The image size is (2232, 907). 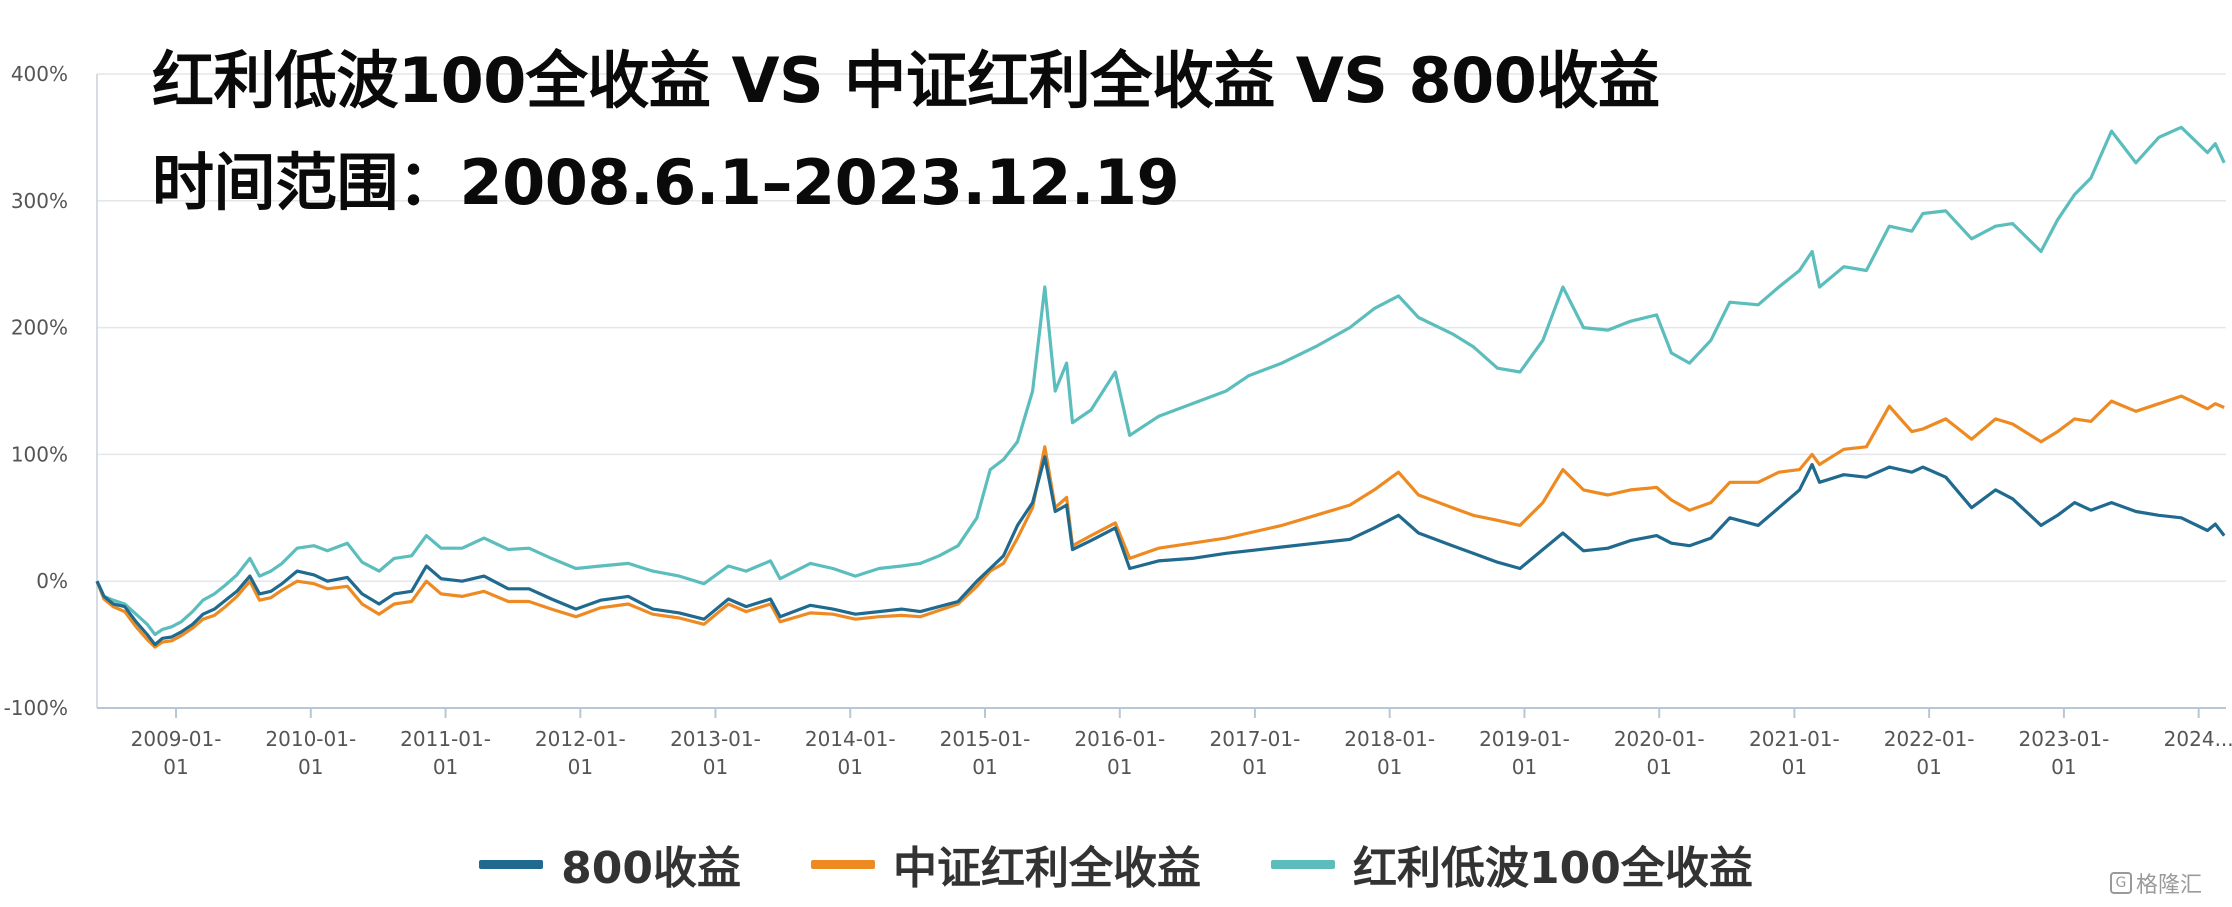 I want to click on watermark: G 格隆汇, so click(x=2155, y=883).